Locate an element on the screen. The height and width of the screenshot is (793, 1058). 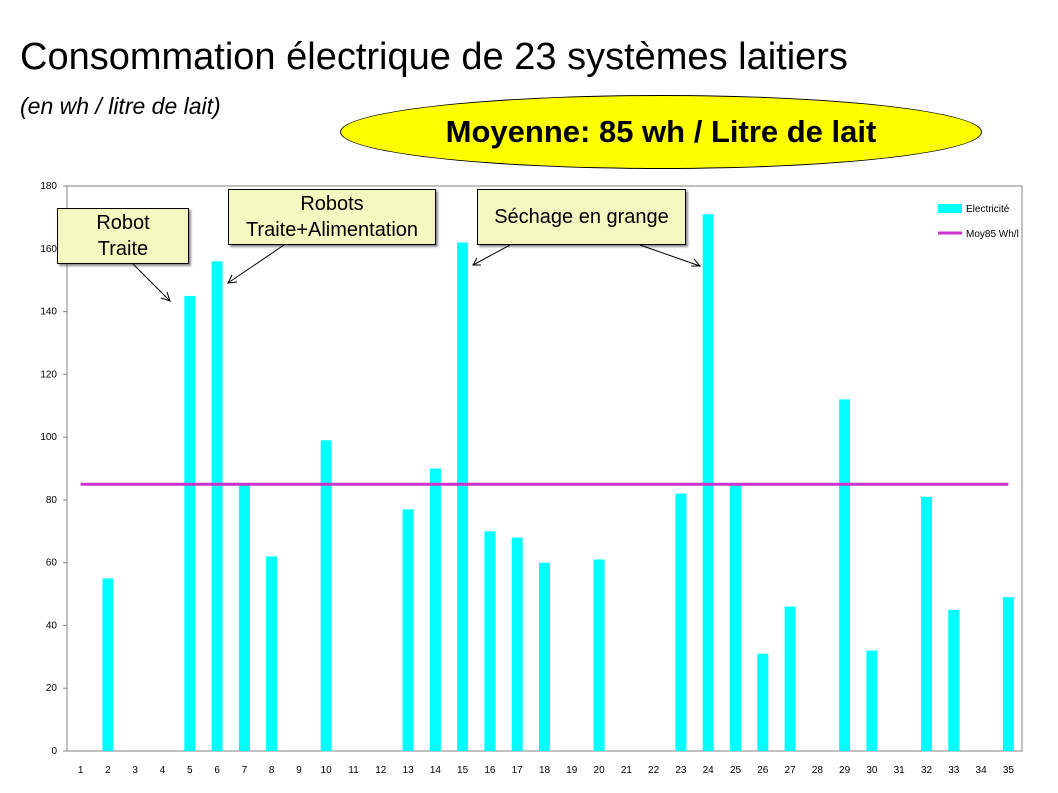
x-tick-label: 22 is located at coordinates (654, 770).